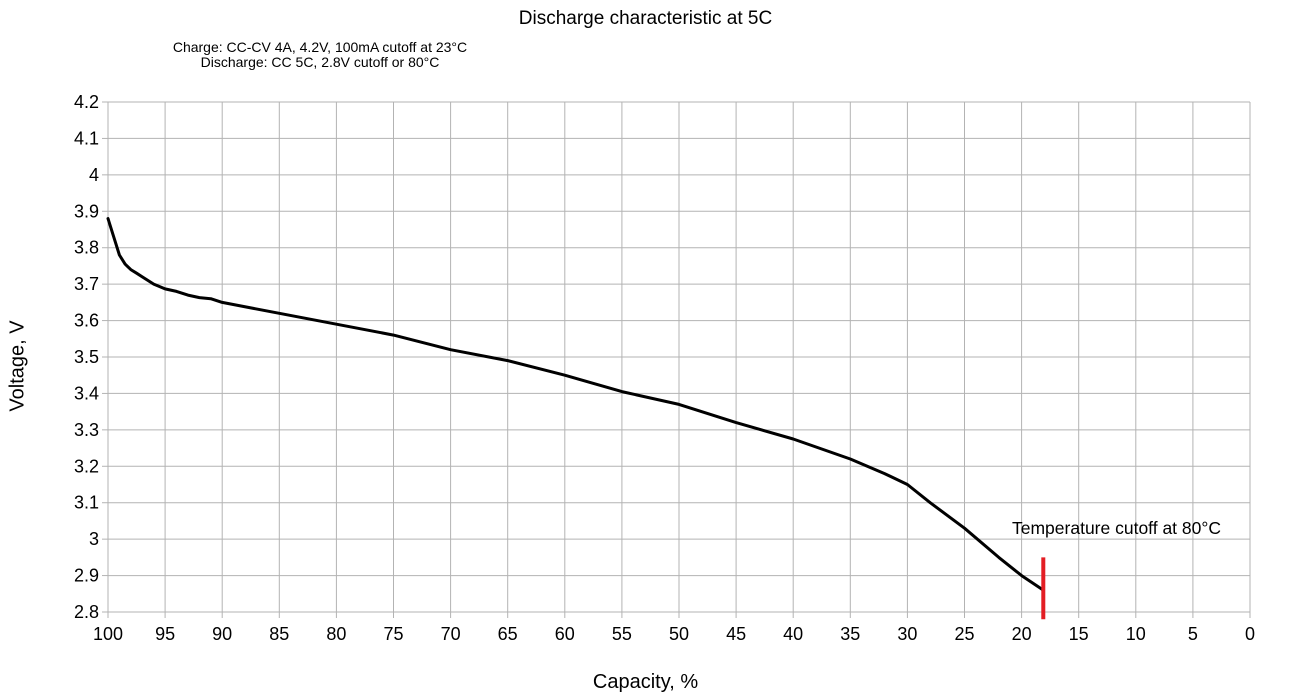 The image size is (1291, 699). What do you see at coordinates (94, 175) in the screenshot?
I see `y-tick-label: 4` at bounding box center [94, 175].